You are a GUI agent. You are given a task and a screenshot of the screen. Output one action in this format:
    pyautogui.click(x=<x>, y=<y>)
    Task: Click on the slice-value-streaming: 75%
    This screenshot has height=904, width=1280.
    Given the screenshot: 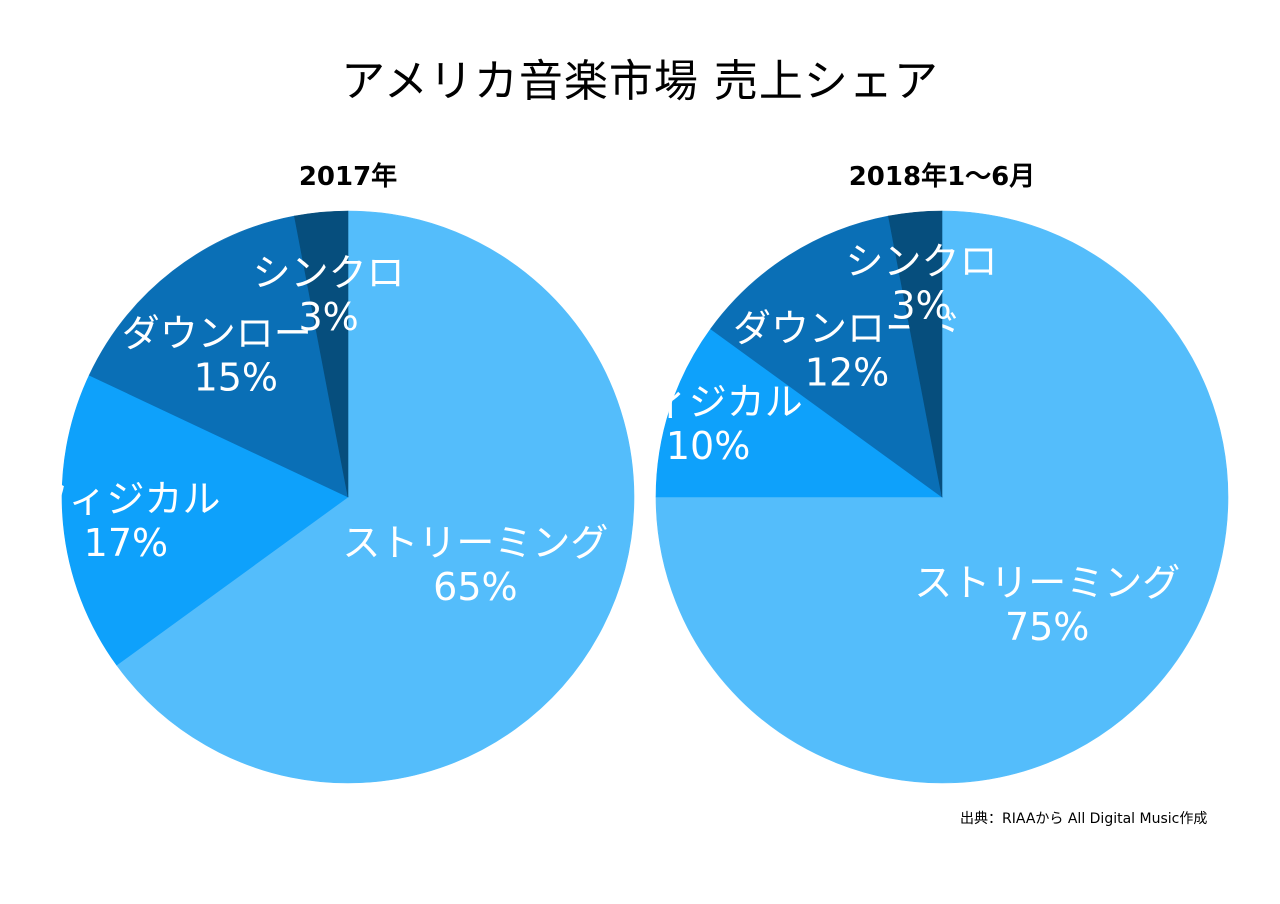 What is the action you would take?
    pyautogui.click(x=1047, y=627)
    